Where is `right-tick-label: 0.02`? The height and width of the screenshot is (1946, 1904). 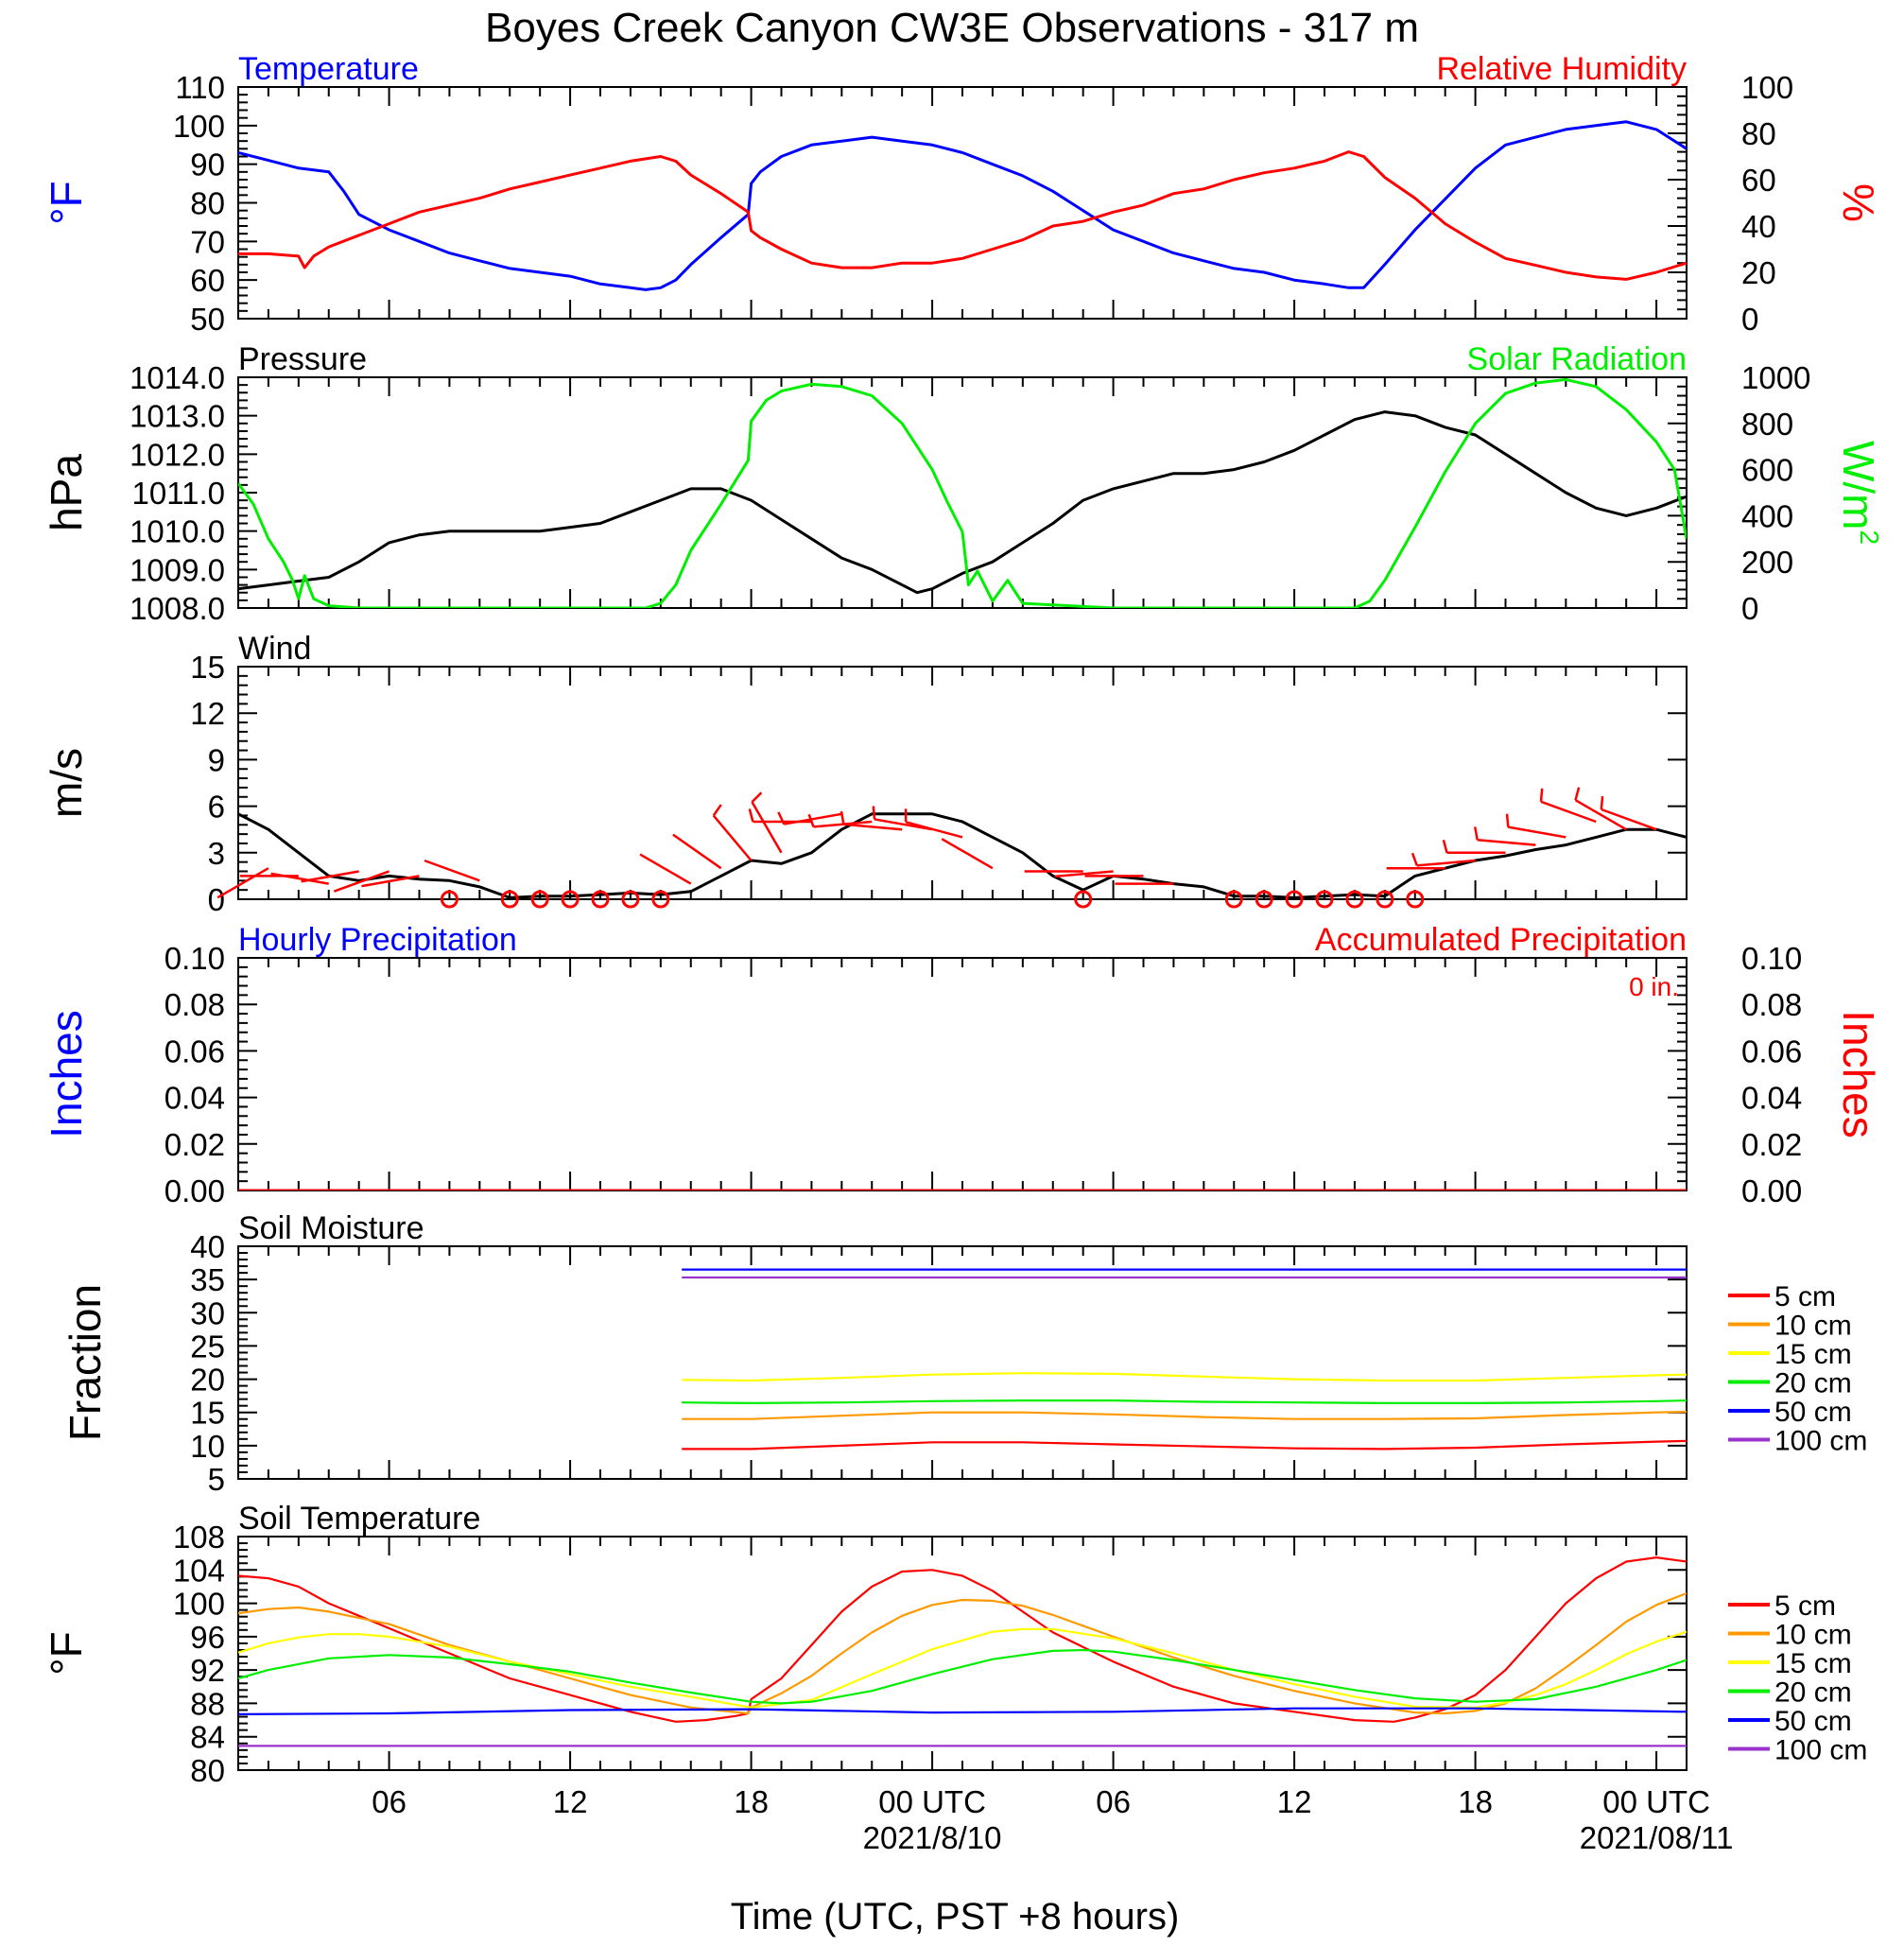 right-tick-label: 0.02 is located at coordinates (1771, 1145).